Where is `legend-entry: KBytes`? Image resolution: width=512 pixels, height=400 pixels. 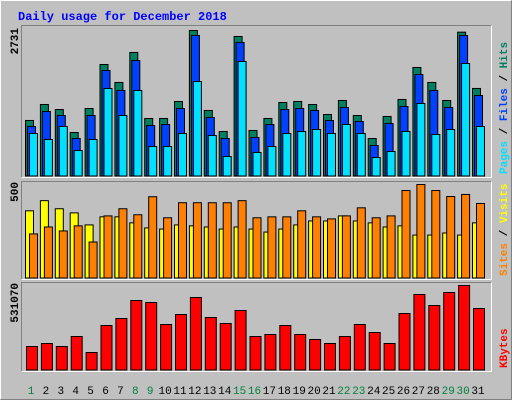 legend-entry: KBytes is located at coordinates (505, 348).